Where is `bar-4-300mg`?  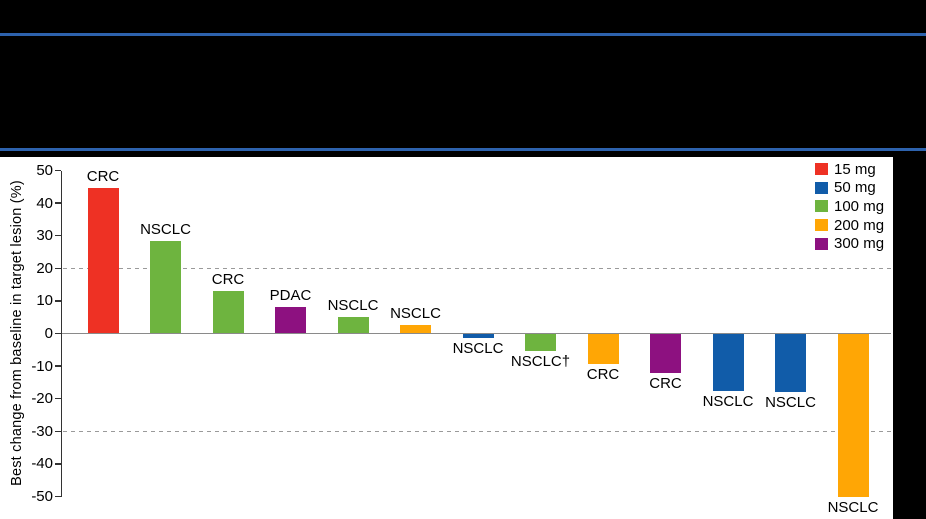
bar-4-300mg is located at coordinates (290, 320).